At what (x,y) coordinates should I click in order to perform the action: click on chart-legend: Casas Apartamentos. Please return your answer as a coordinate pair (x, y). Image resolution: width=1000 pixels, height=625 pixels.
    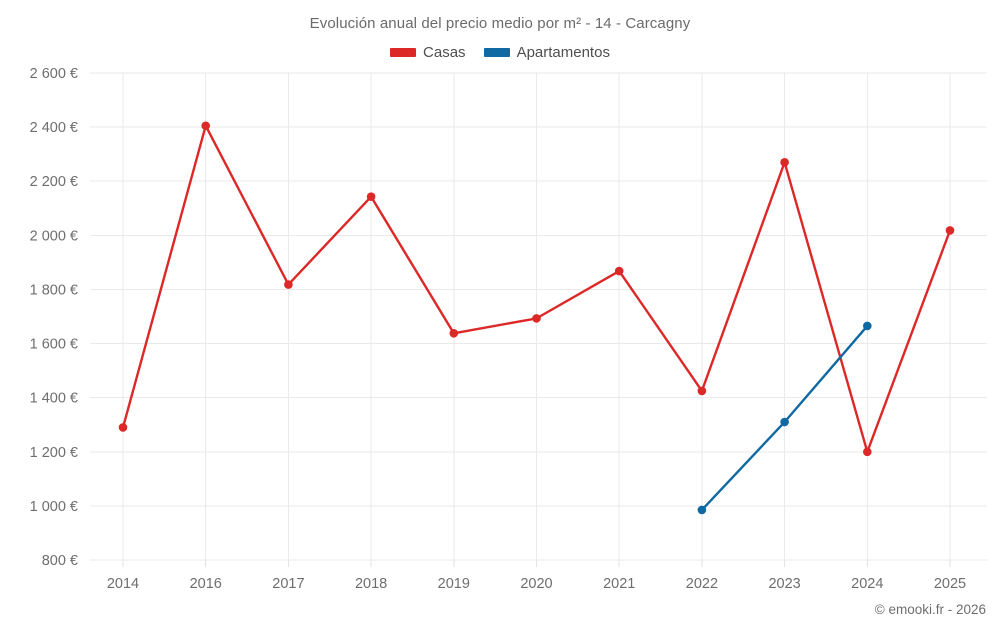
    Looking at the image, I should click on (500, 52).